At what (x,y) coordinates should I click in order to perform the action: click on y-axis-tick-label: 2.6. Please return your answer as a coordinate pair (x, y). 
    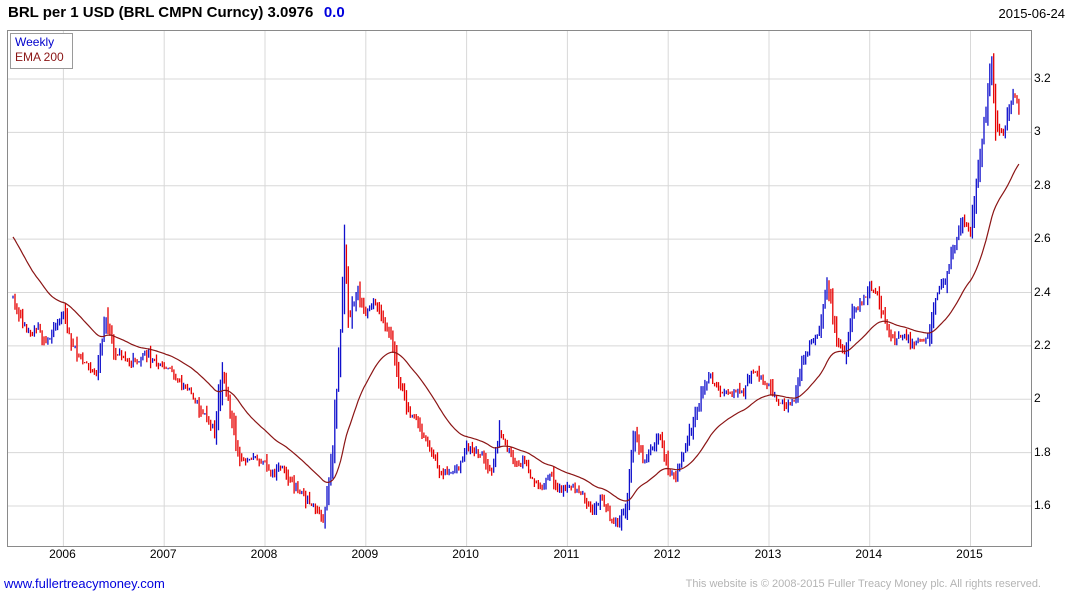
    Looking at the image, I should click on (1042, 238).